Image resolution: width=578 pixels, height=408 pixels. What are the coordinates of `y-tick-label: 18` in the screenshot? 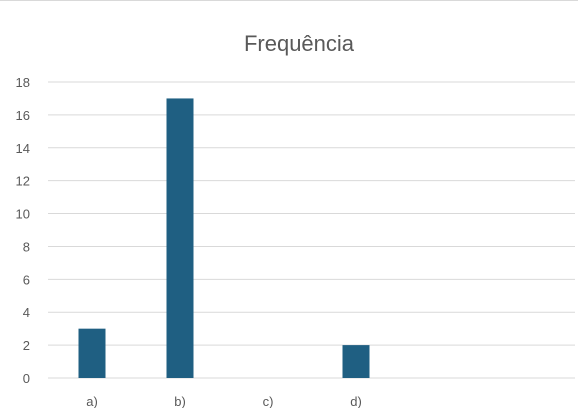 It's located at (23, 82).